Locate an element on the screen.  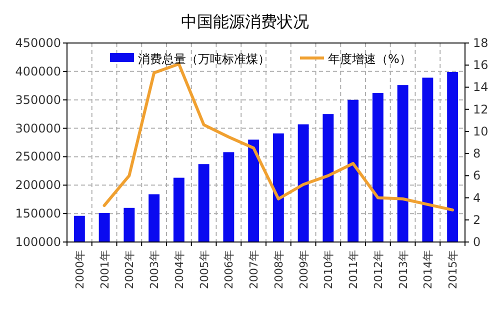
y2-tick-label: 12 is located at coordinates (480, 109).